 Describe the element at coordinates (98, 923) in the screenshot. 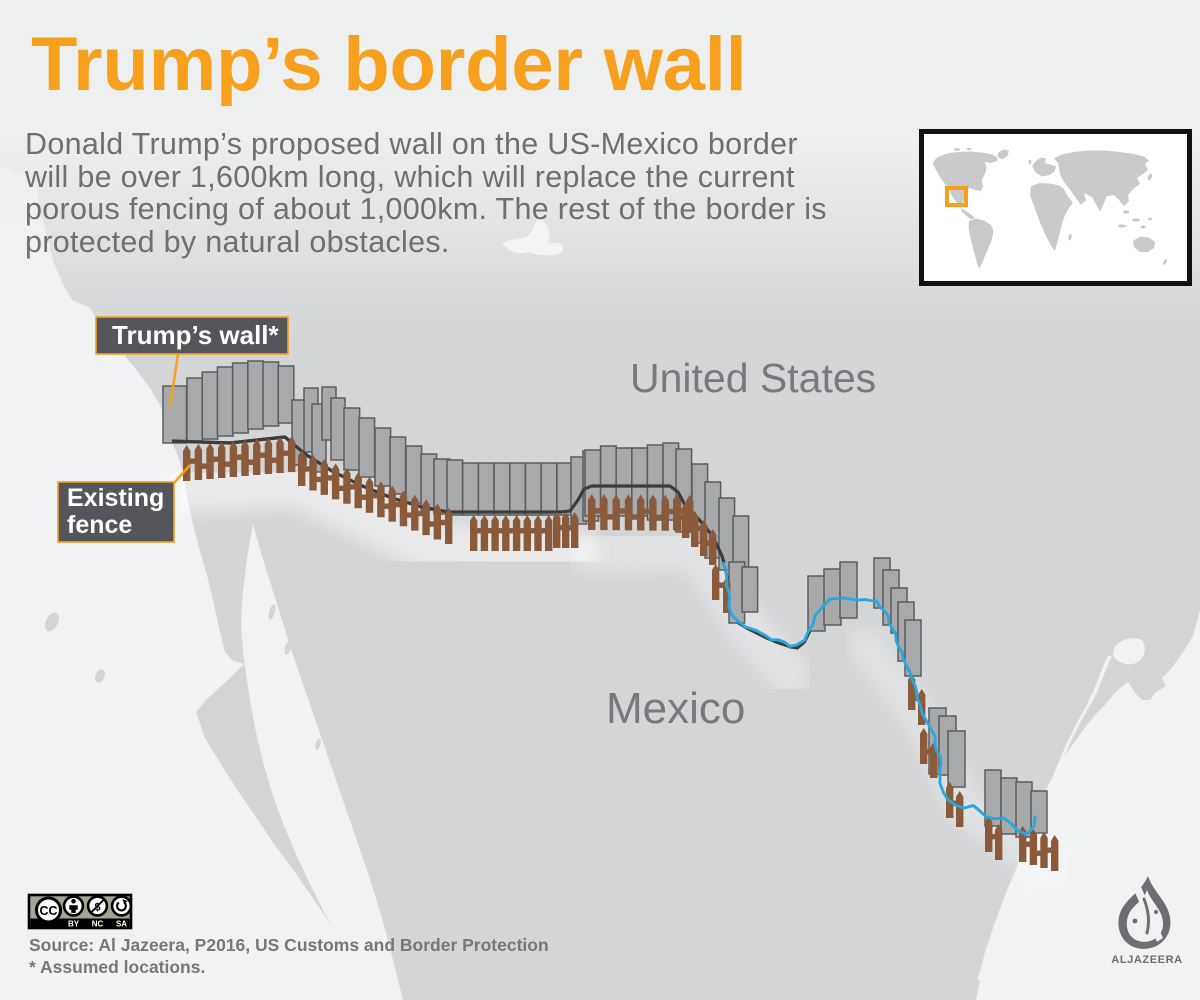

I see `svg-text: NC` at that location.